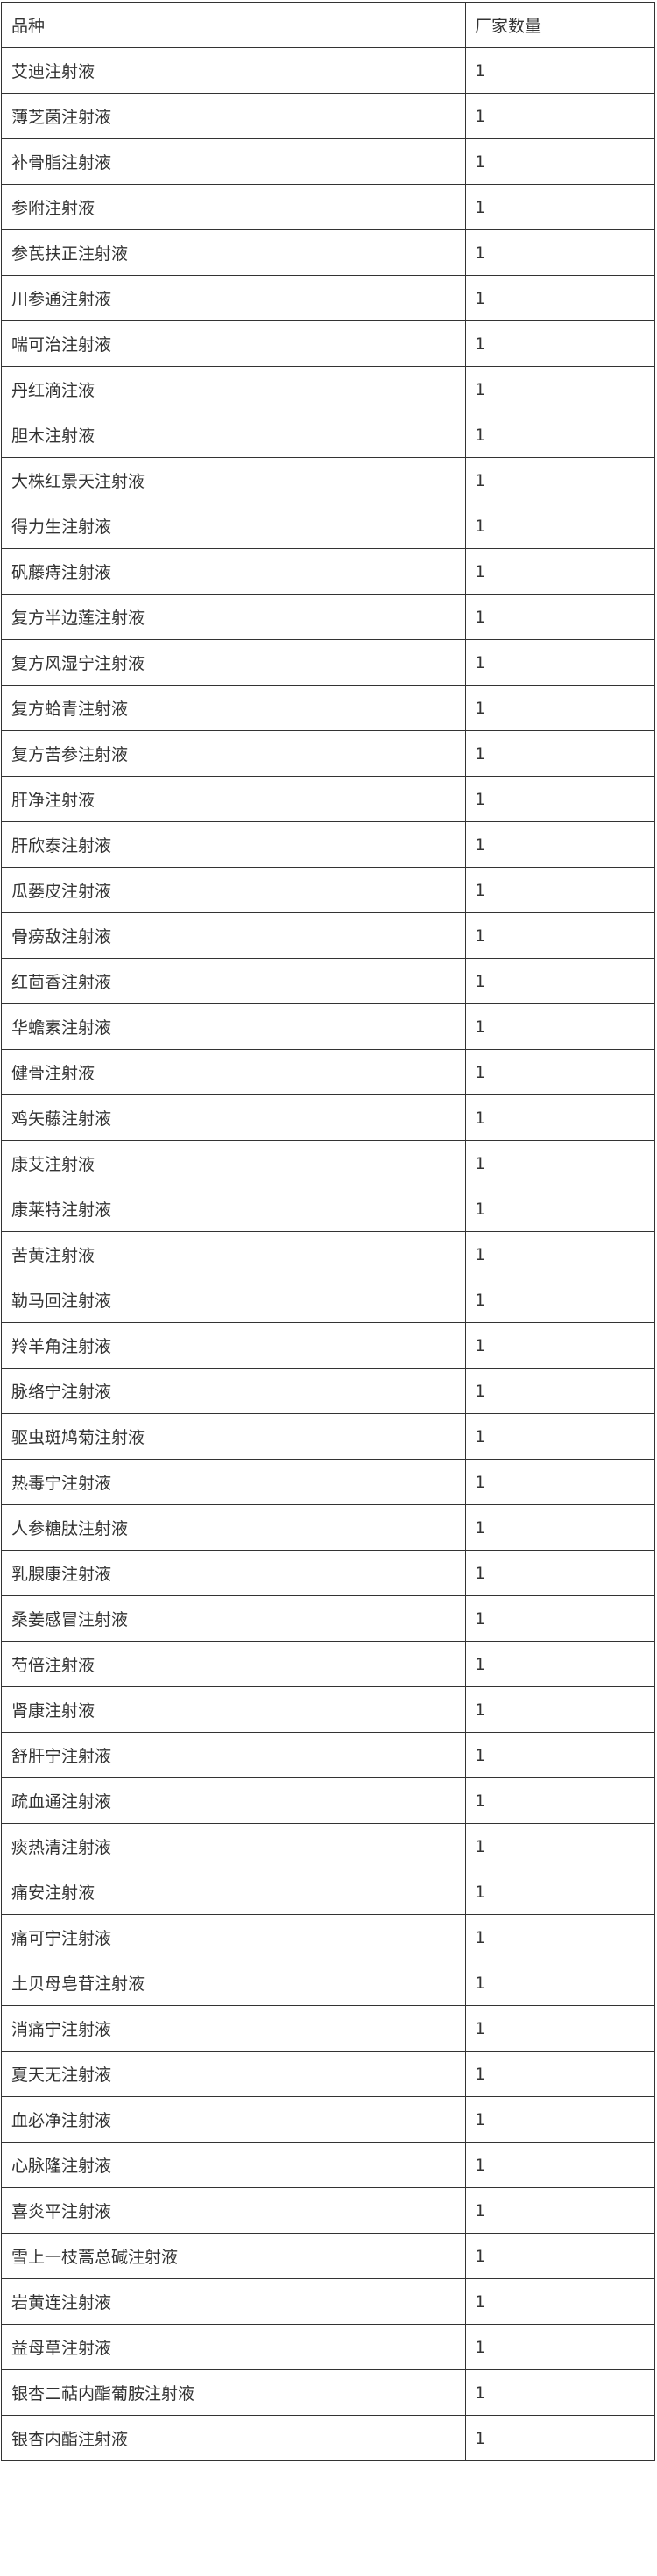  What do you see at coordinates (234, 2074) in the screenshot?
I see `variety-cell: 夏天无注射液` at bounding box center [234, 2074].